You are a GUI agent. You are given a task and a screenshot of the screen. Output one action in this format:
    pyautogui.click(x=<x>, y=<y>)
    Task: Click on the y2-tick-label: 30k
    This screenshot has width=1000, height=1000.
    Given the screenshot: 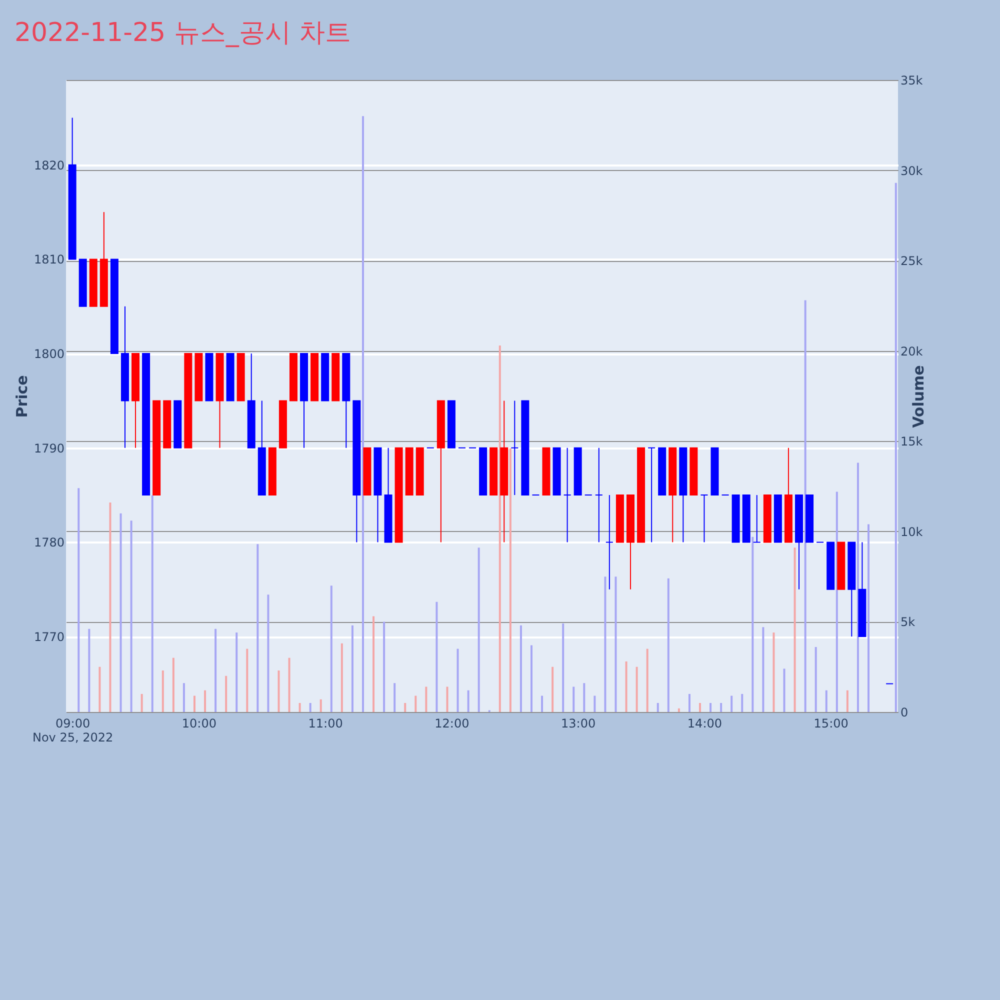 What is the action you would take?
    pyautogui.click(x=911, y=171)
    